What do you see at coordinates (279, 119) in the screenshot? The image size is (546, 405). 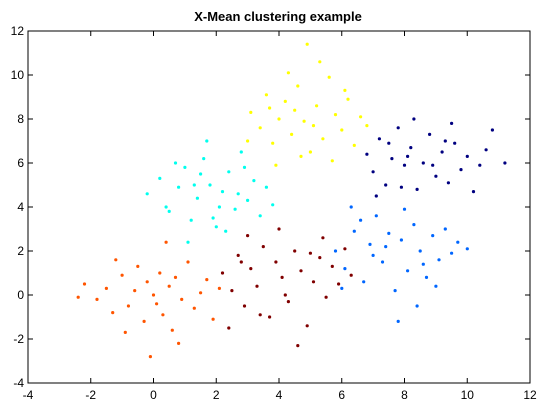 I see `scatter-point-s3-p4` at bounding box center [279, 119].